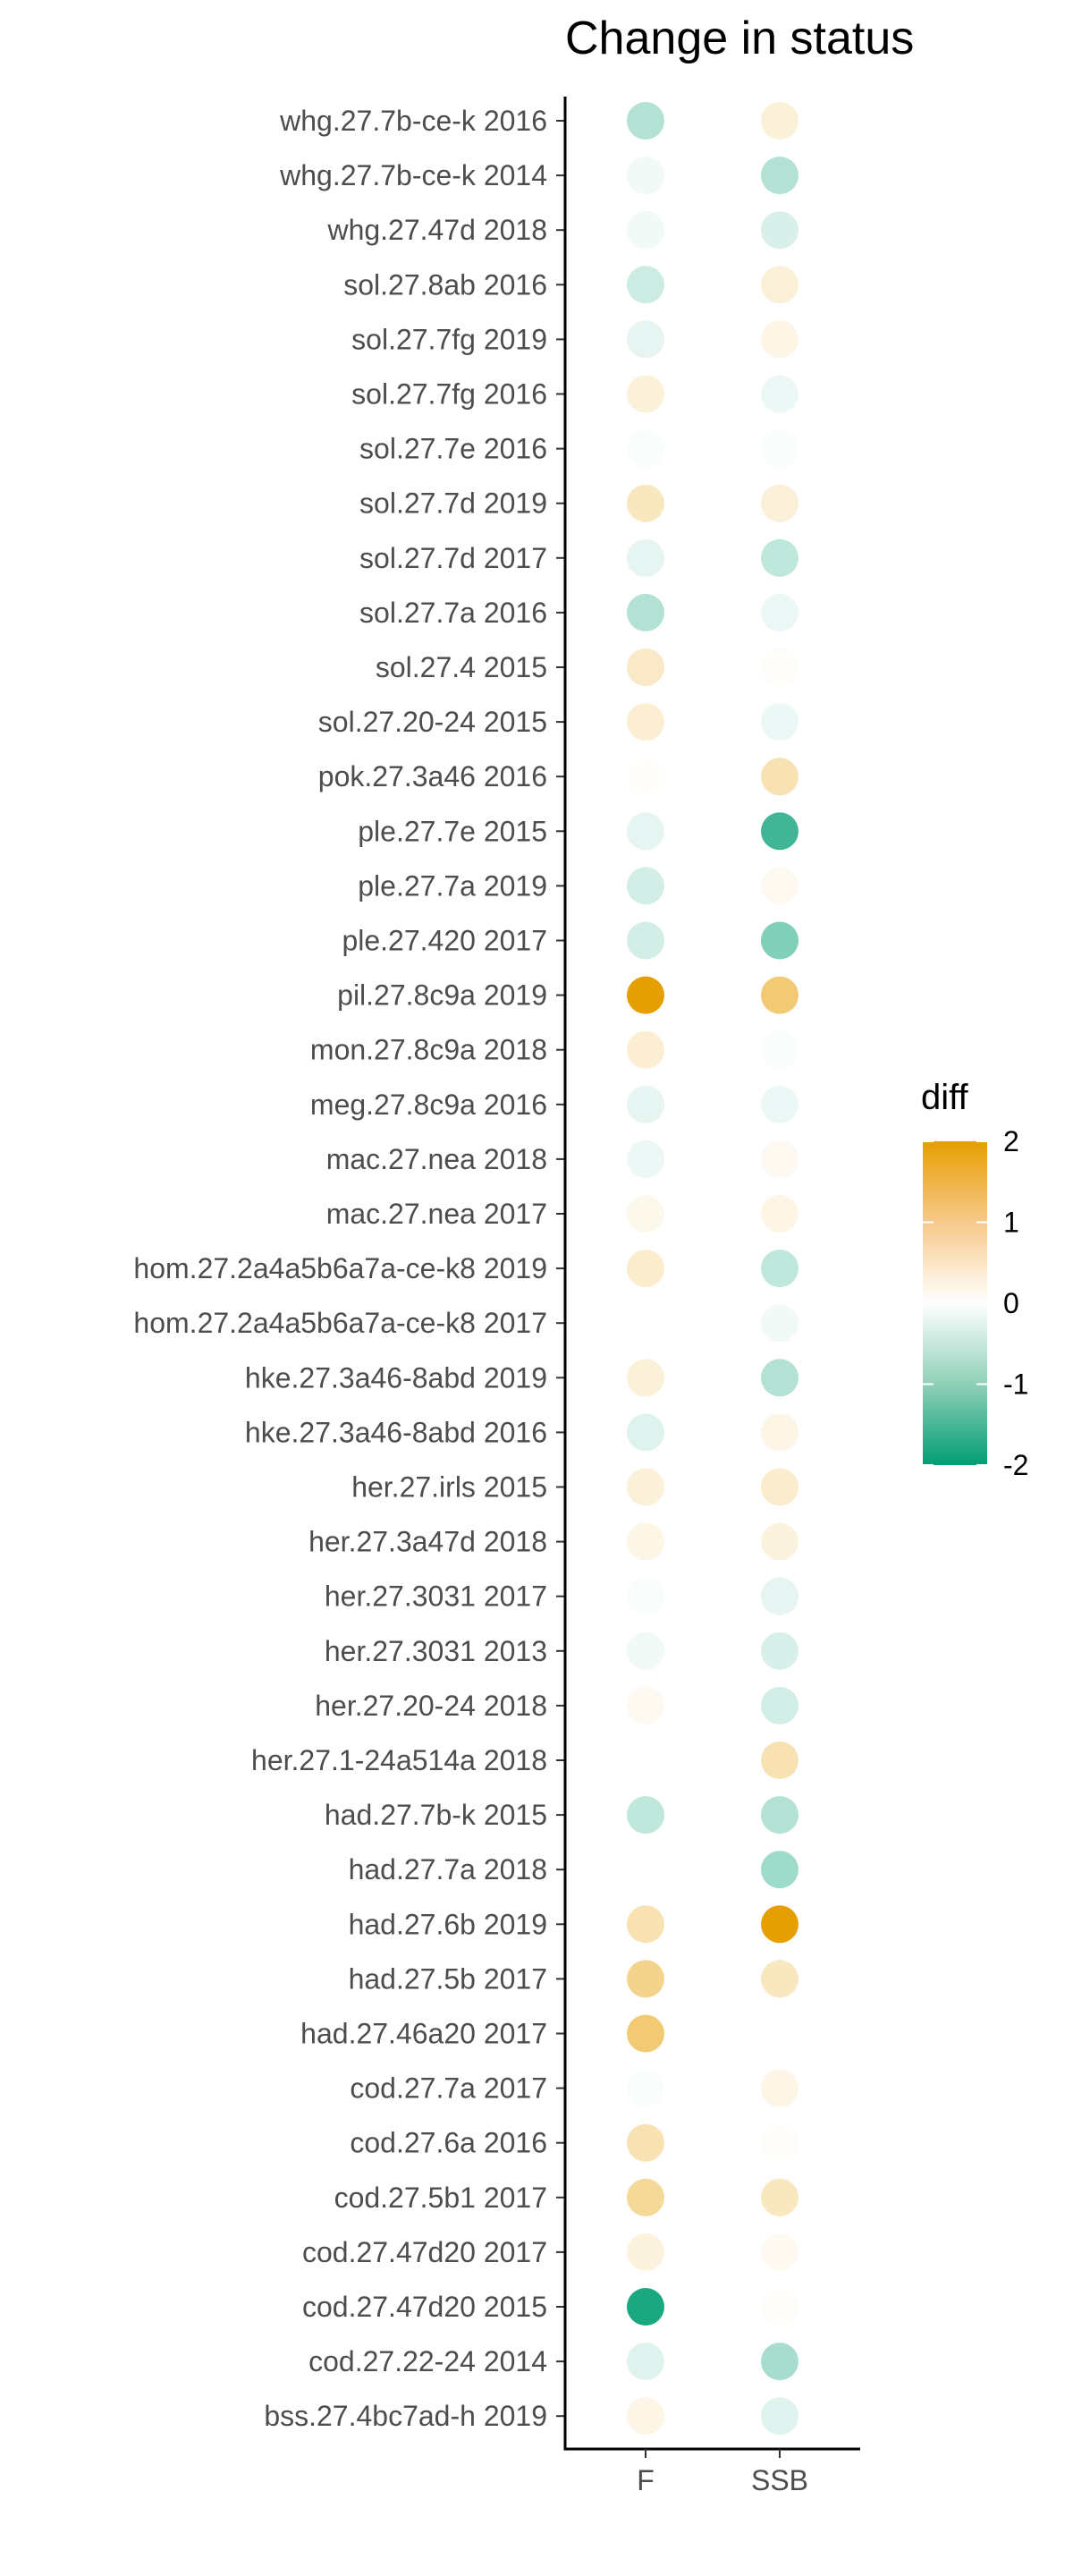  I want to click on heatmap-row: hke.27.3a46-8abd 2016, so click(521, 1432).